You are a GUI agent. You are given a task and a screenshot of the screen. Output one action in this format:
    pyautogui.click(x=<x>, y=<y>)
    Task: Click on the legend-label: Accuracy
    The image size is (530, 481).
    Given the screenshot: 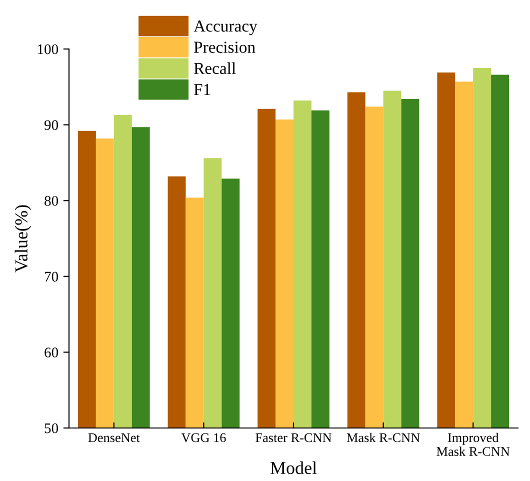 What is the action you would take?
    pyautogui.click(x=226, y=28)
    